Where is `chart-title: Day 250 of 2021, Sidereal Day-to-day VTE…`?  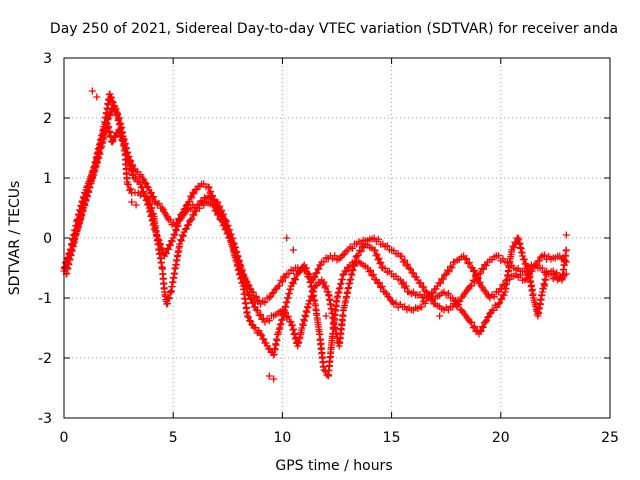 chart-title: Day 250 of 2021, Sidereal Day-to-day VTE… is located at coordinates (334, 29).